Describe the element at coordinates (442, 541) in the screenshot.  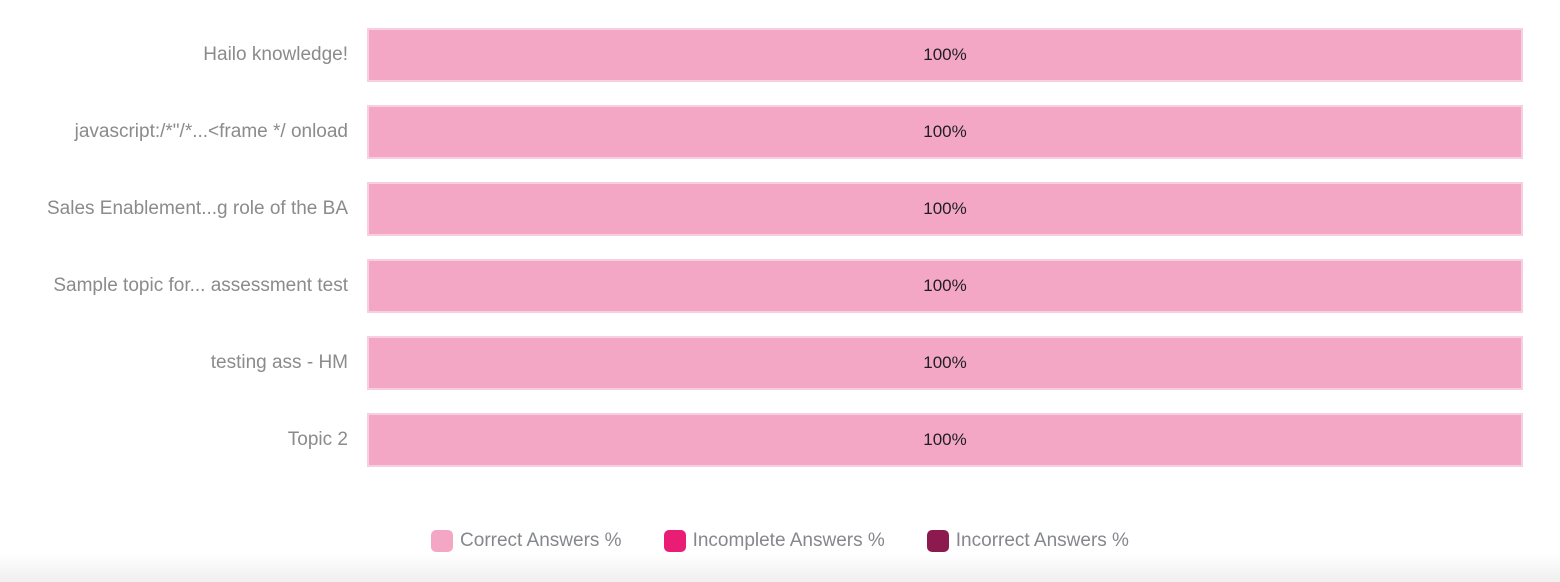
I see `legend-swatch-correct` at that location.